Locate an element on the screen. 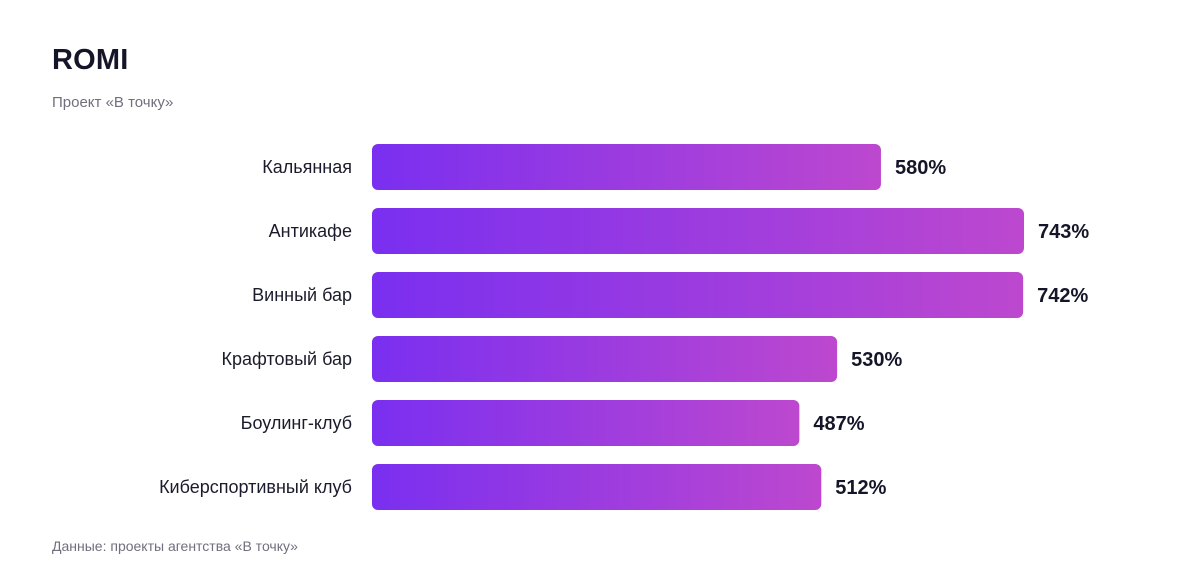 The width and height of the screenshot is (1200, 584). chart-source-note: Данные: проекты агентства «В точку» is located at coordinates (175, 546).